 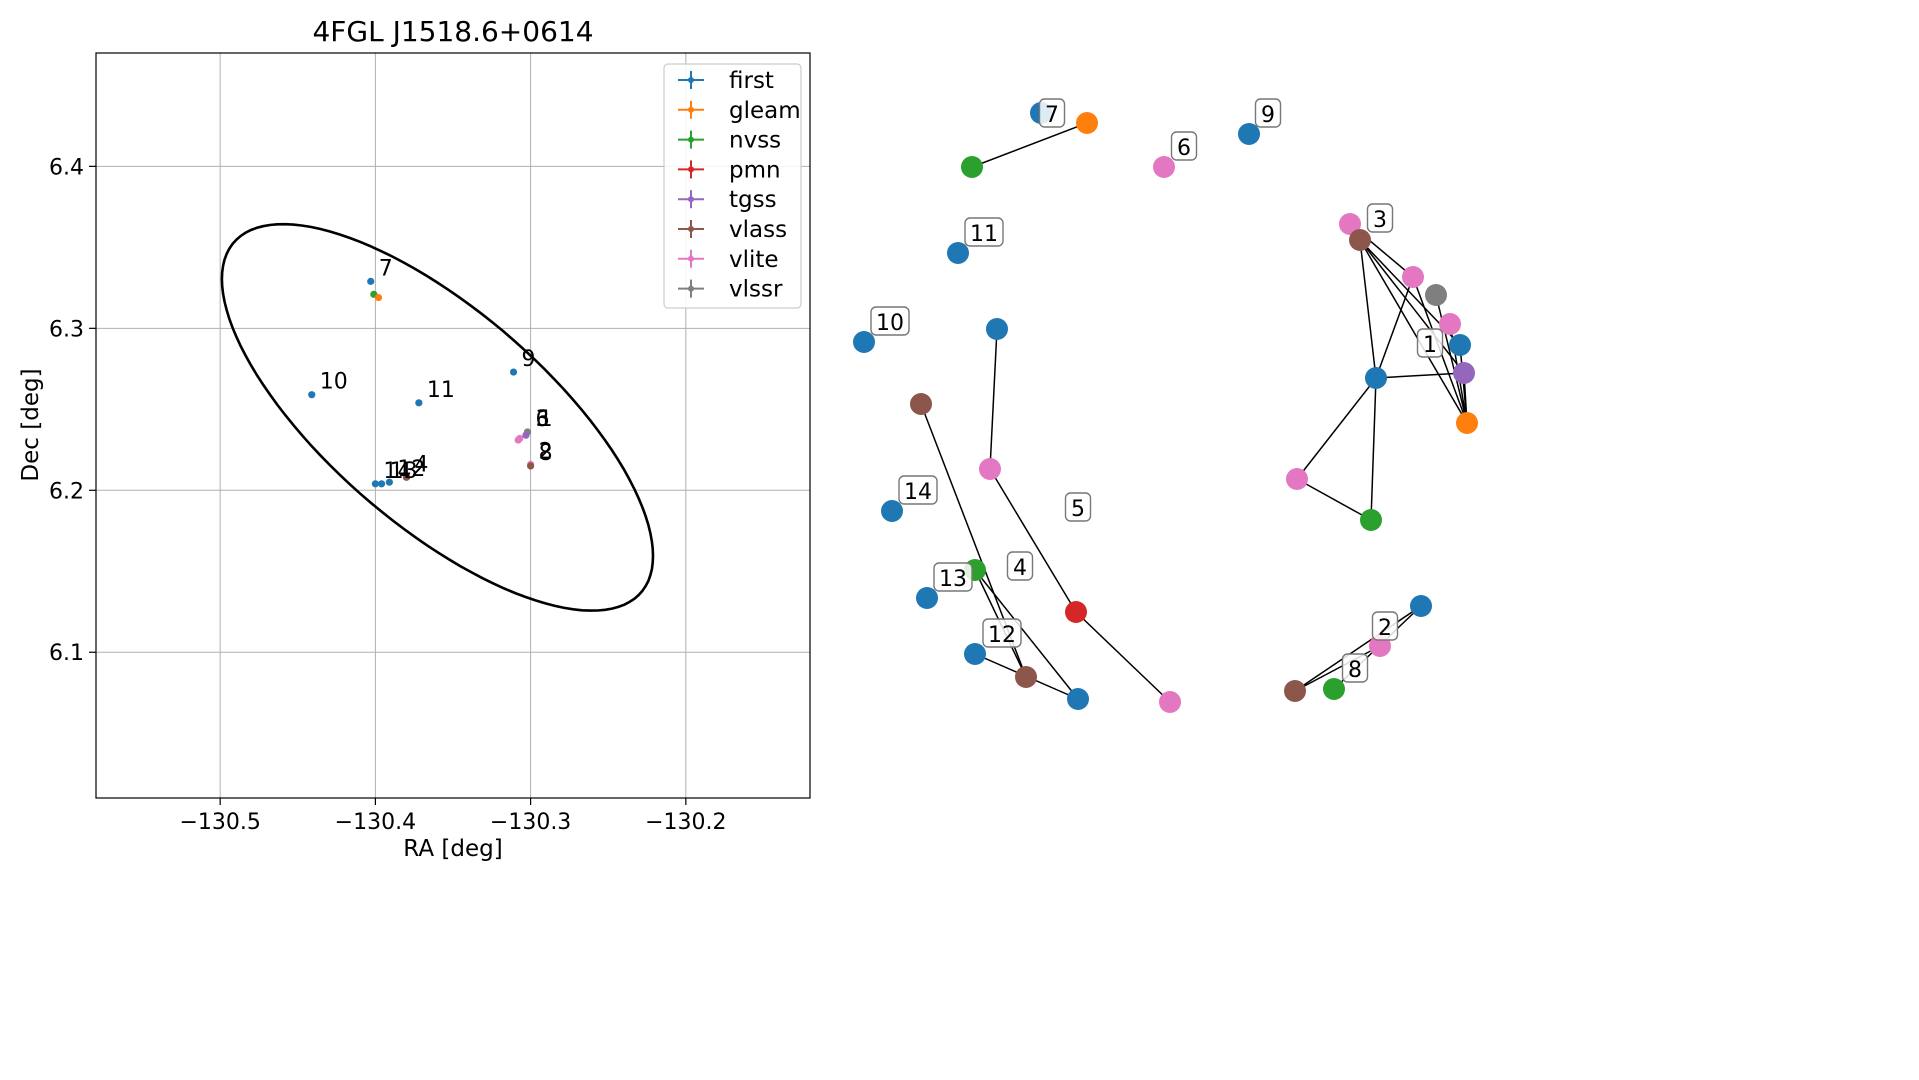 I want to click on network-label: 1, so click(x=1430, y=343).